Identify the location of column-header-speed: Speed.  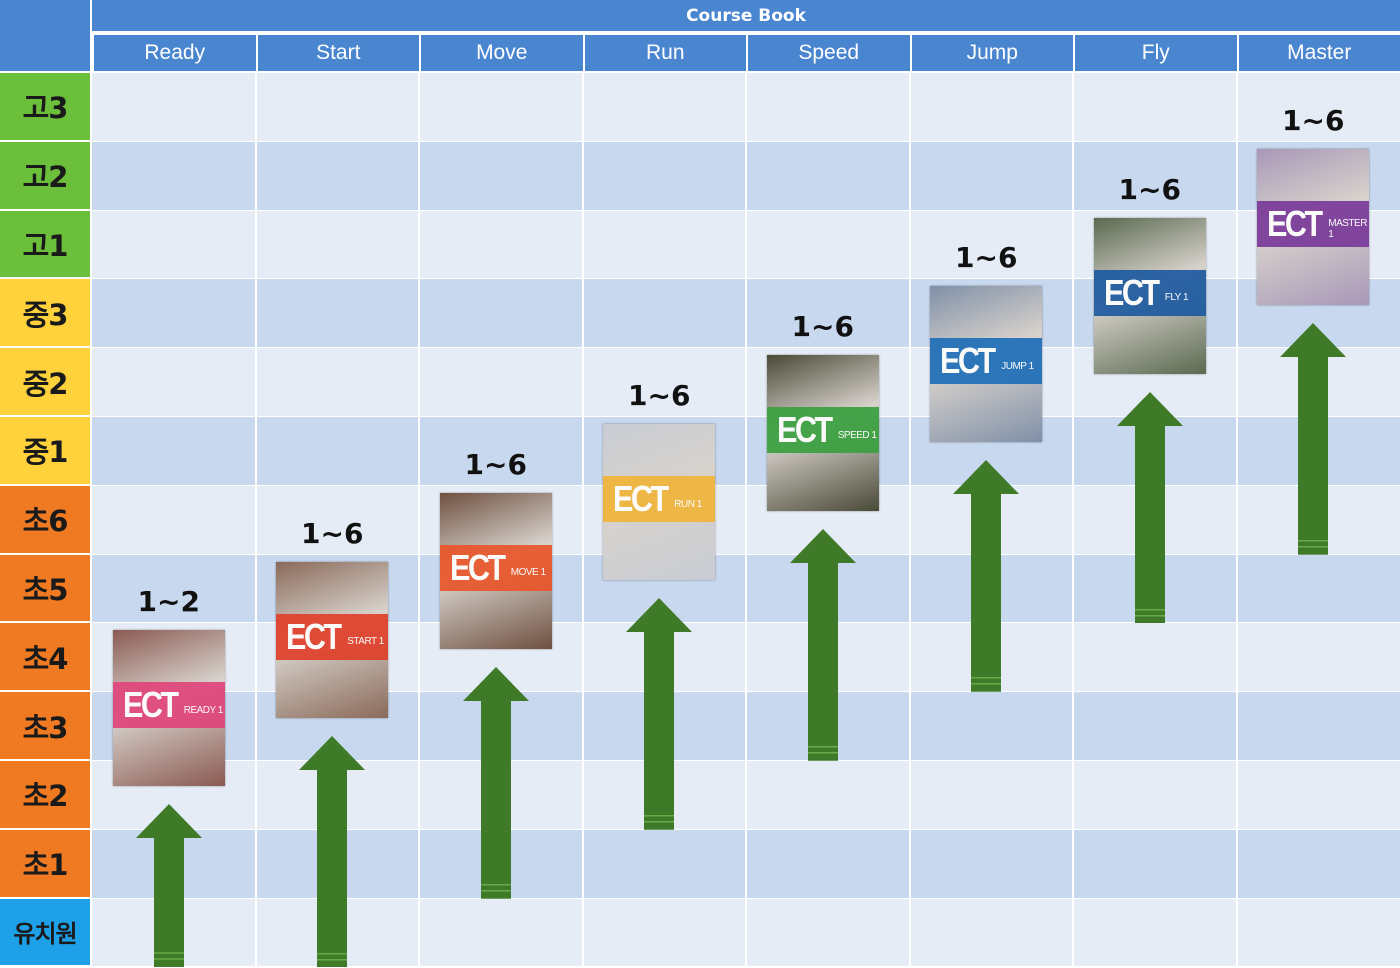
(829, 53).